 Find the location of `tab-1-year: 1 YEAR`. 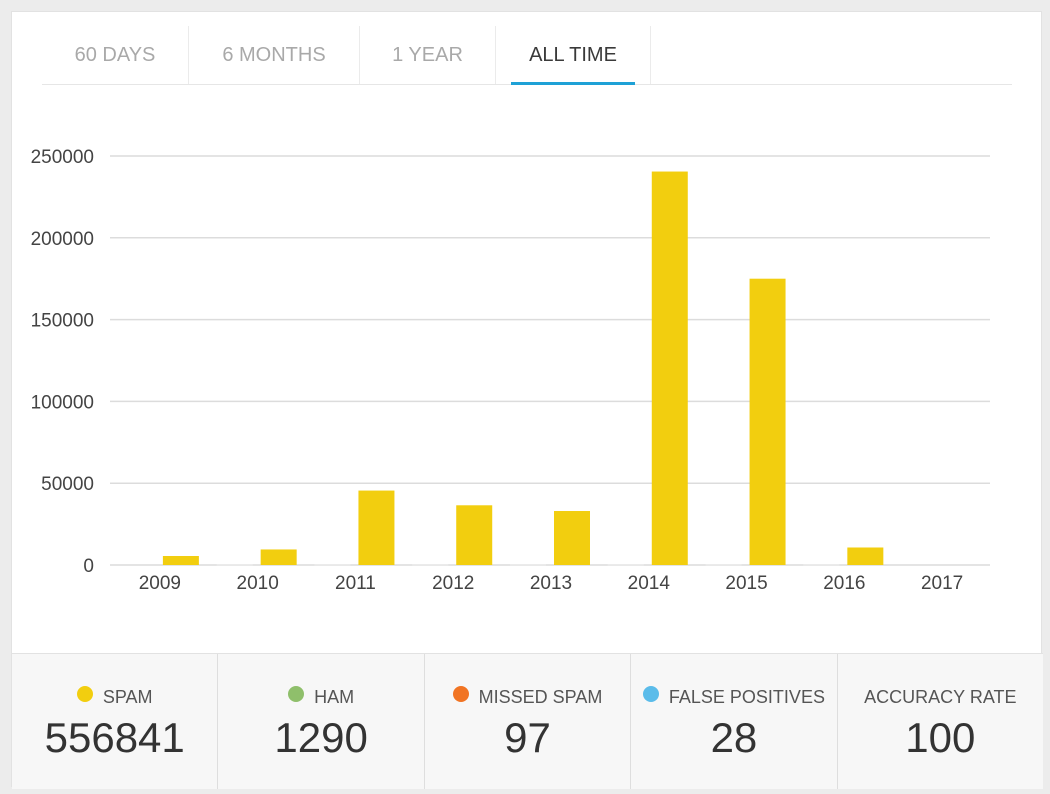

tab-1-year: 1 YEAR is located at coordinates (428, 55).